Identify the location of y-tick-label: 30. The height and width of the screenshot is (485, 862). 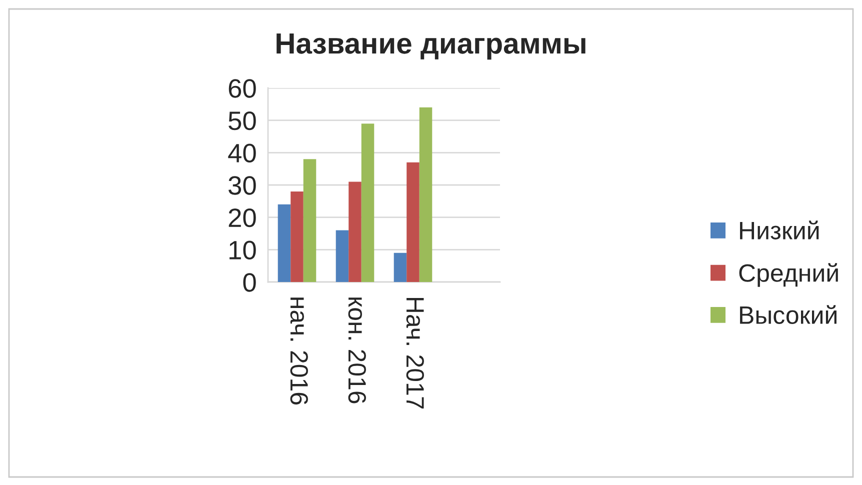
(242, 185).